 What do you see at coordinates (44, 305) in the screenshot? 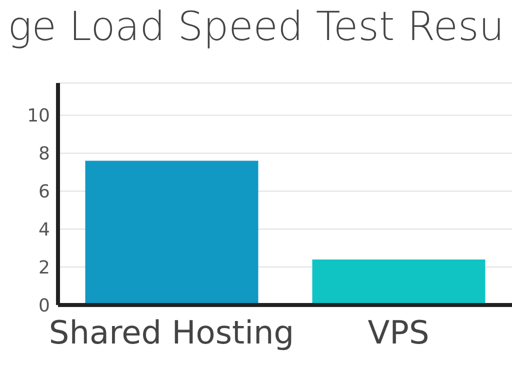
I see `y-tick-label: 0` at bounding box center [44, 305].